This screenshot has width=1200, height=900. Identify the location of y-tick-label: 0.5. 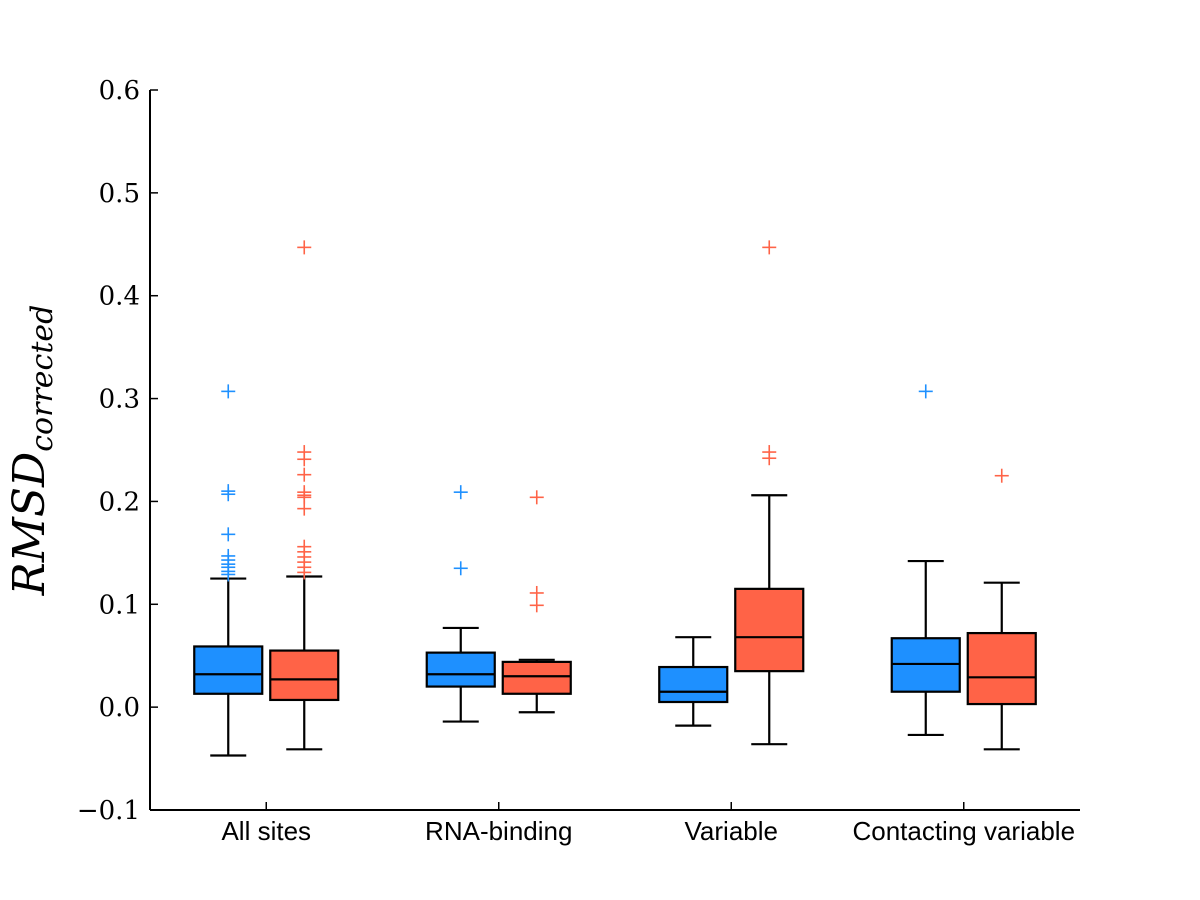
(119, 194).